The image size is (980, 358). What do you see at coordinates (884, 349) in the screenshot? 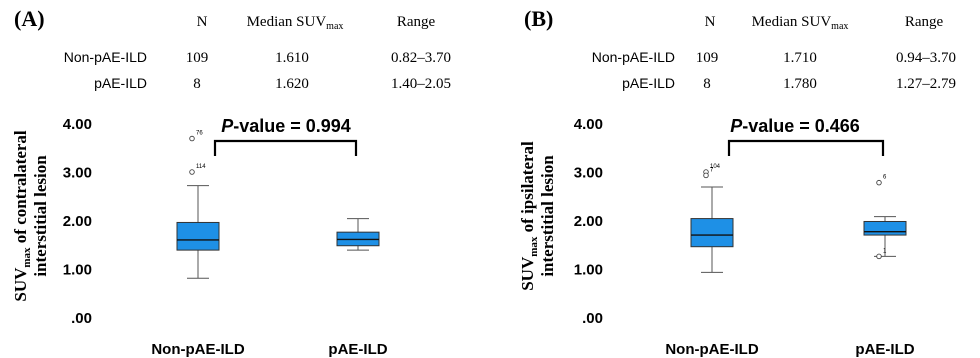
I see `chart-b-category-label: pAE-ILD` at bounding box center [884, 349].